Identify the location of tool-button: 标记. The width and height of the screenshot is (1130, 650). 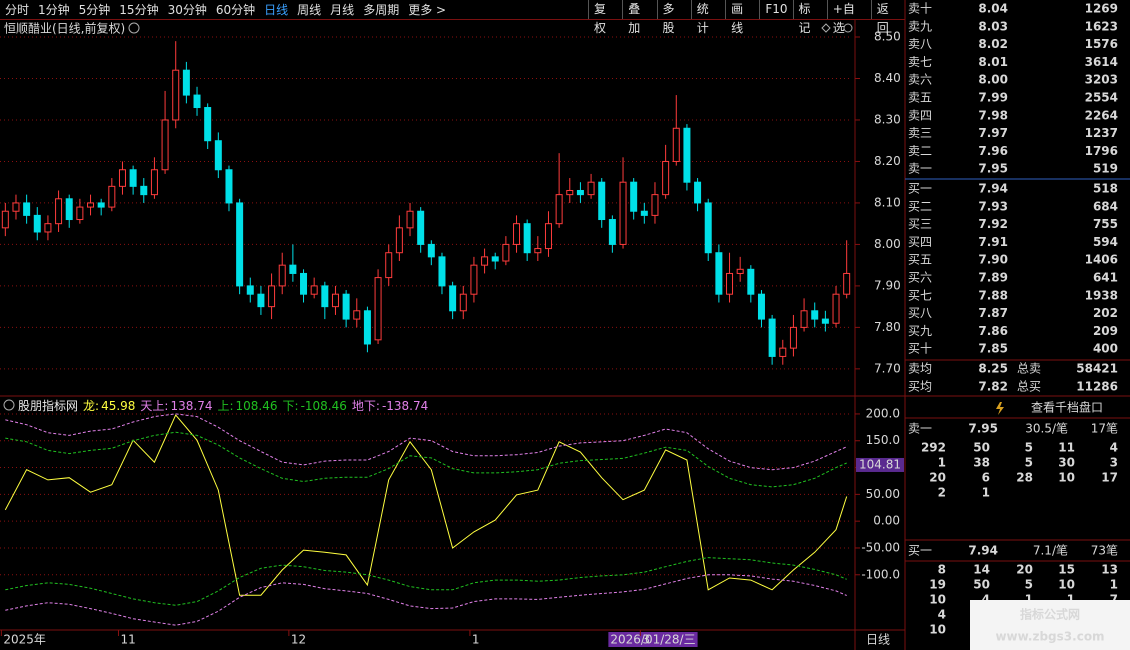
(809, 17).